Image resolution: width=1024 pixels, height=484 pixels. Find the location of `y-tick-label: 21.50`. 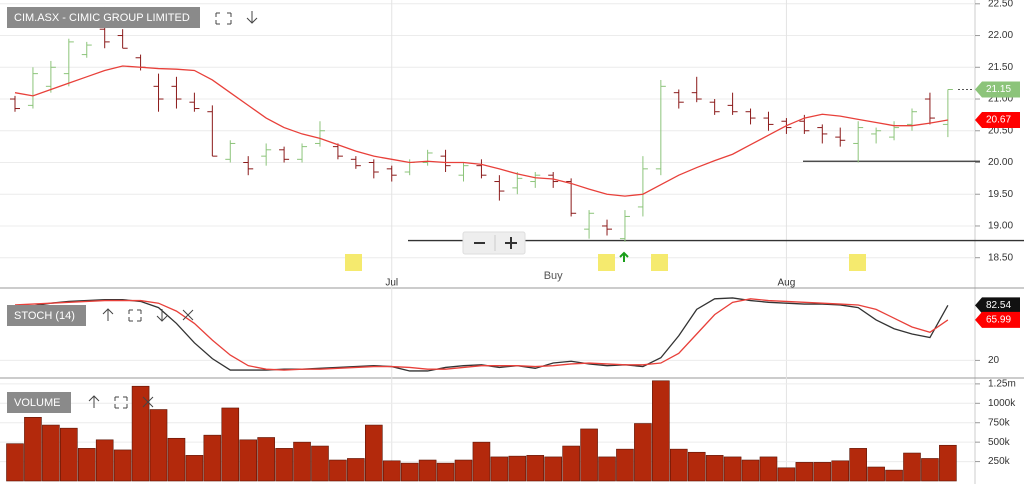

y-tick-label: 21.50 is located at coordinates (1000, 67).